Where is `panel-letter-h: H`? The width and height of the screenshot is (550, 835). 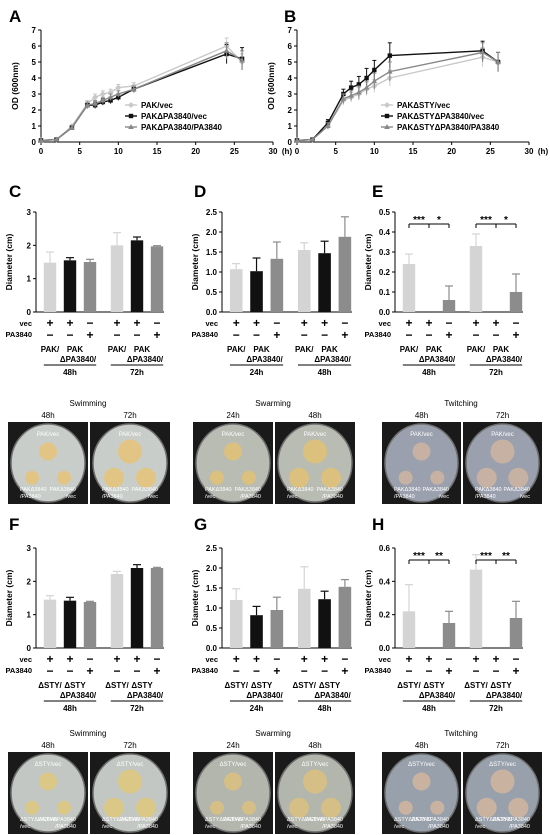
panel-letter-h: H is located at coordinates (378, 524).